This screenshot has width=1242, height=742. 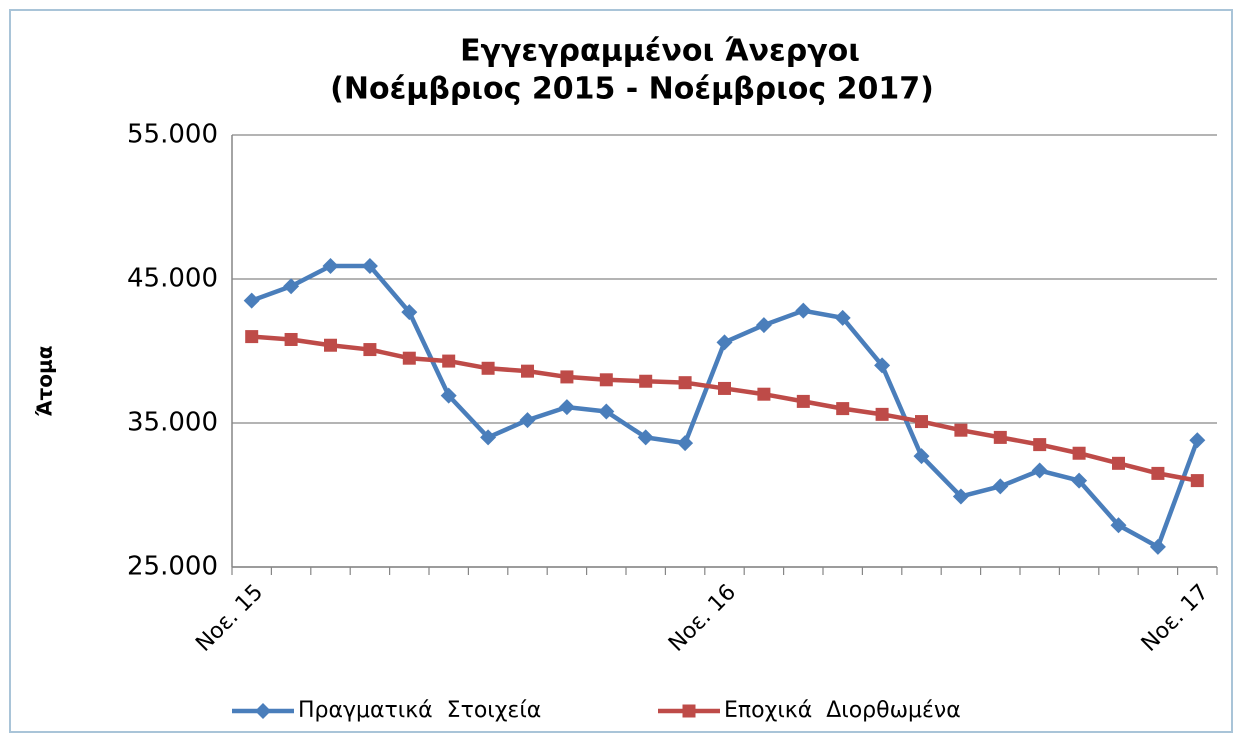 I want to click on y-axis-title: Άτομα, so click(x=45, y=381).